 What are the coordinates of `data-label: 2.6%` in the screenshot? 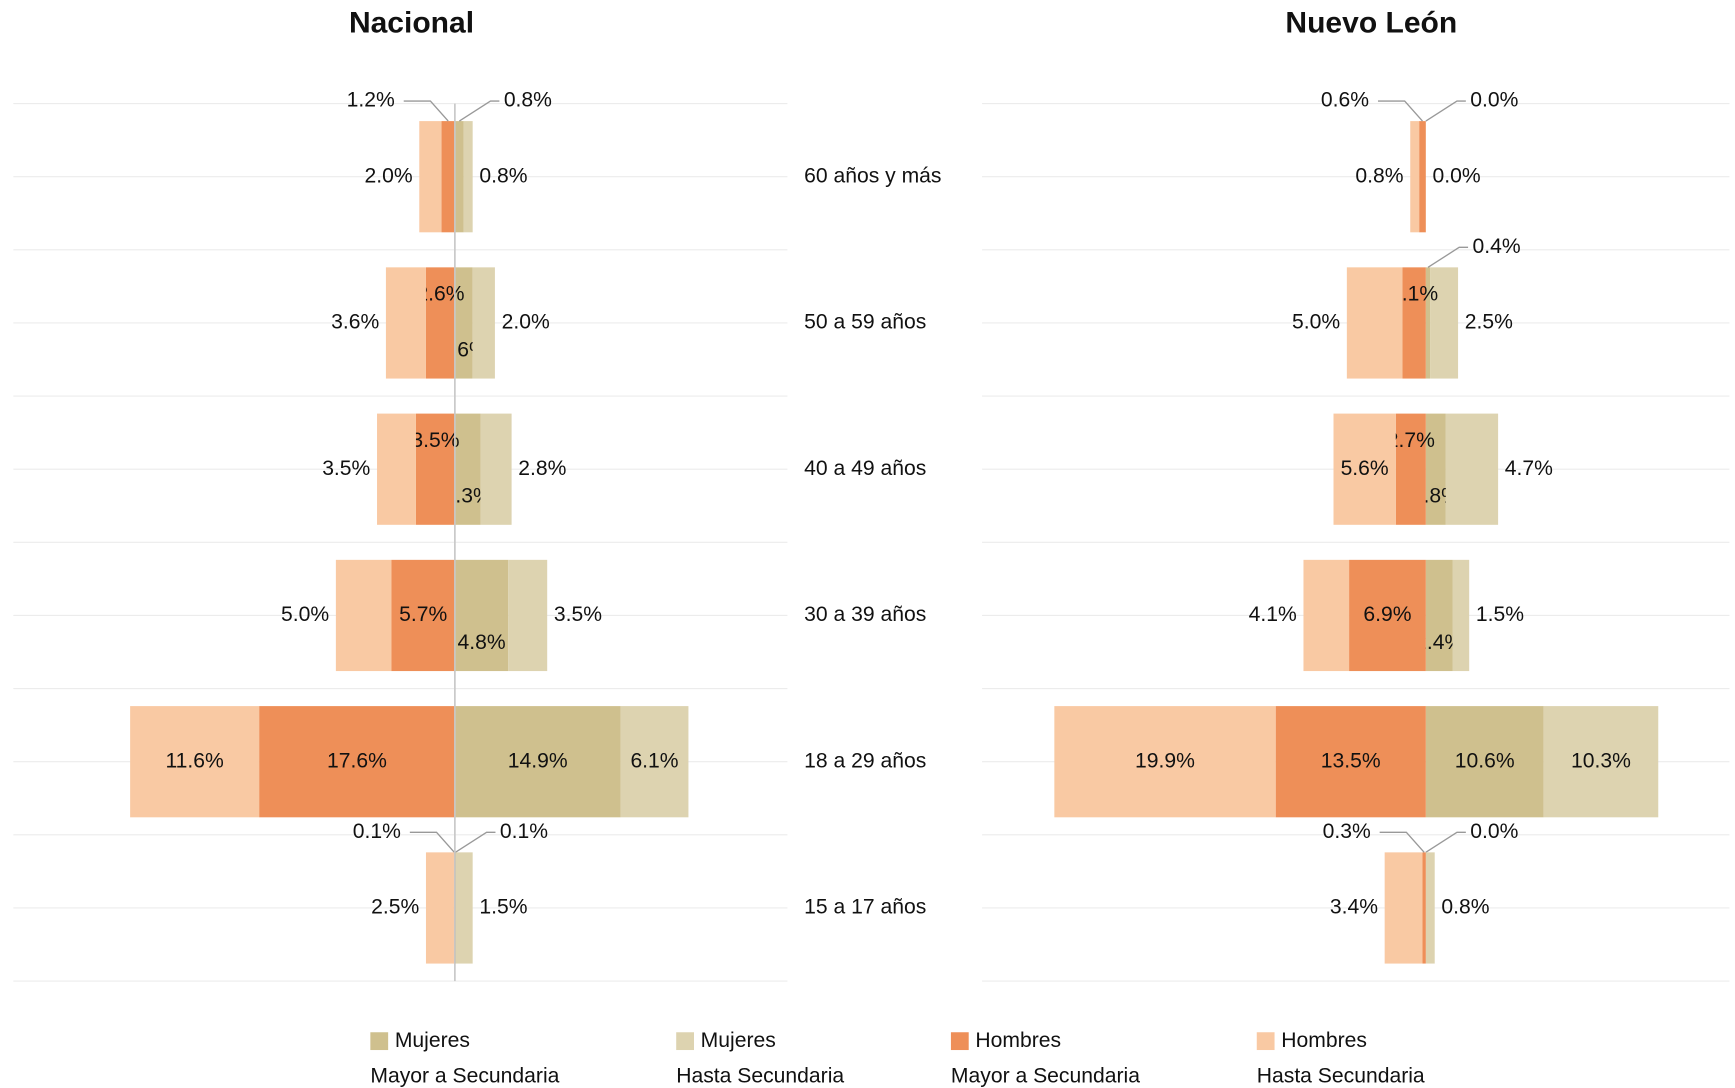 It's located at (440, 294).